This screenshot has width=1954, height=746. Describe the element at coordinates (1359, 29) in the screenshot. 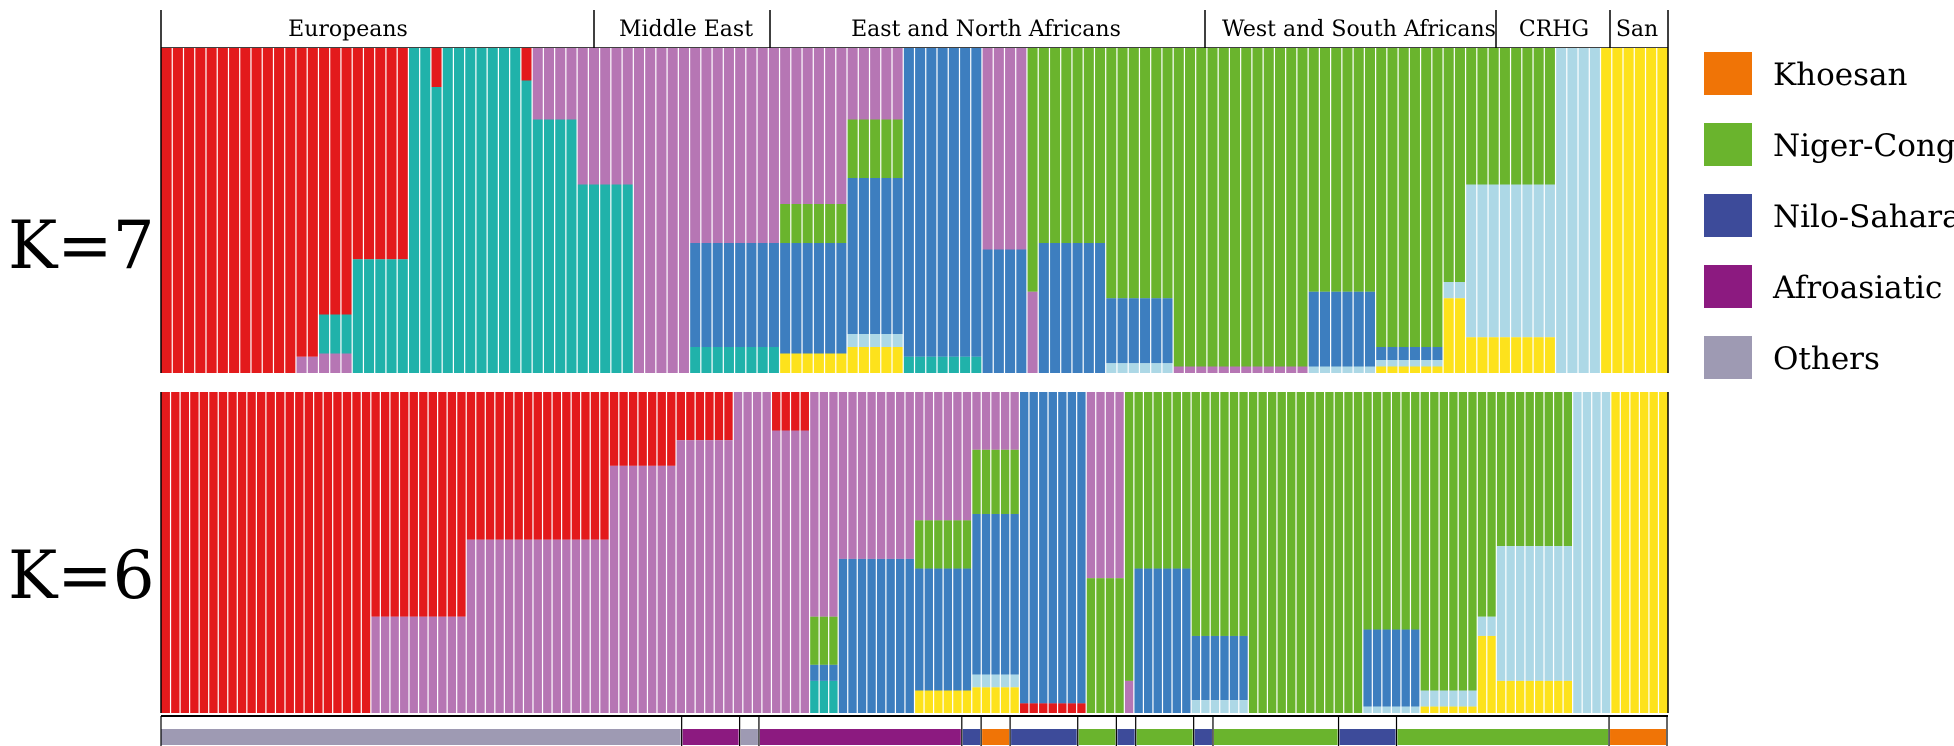

I see `region-label-west-south-africans: West and South Africans` at that location.